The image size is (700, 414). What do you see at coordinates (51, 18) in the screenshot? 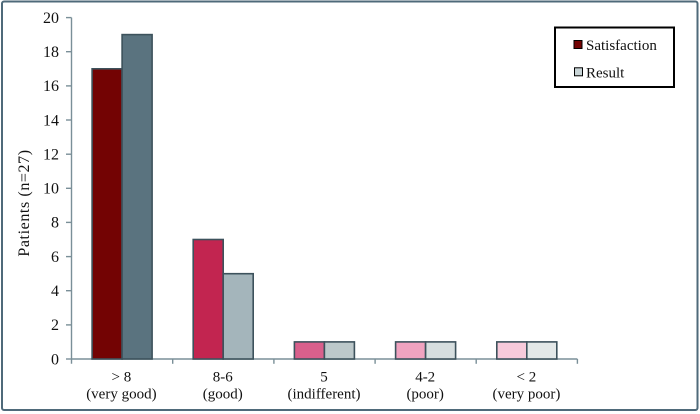
I see `svg-text: 20` at bounding box center [51, 18].